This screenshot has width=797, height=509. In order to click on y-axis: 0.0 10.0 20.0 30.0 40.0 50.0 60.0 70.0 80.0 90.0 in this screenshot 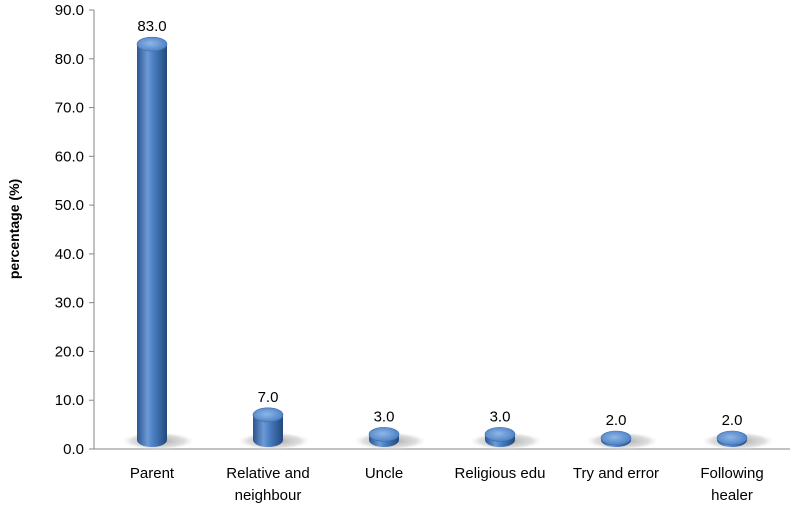, I will do `click(75, 230)`.